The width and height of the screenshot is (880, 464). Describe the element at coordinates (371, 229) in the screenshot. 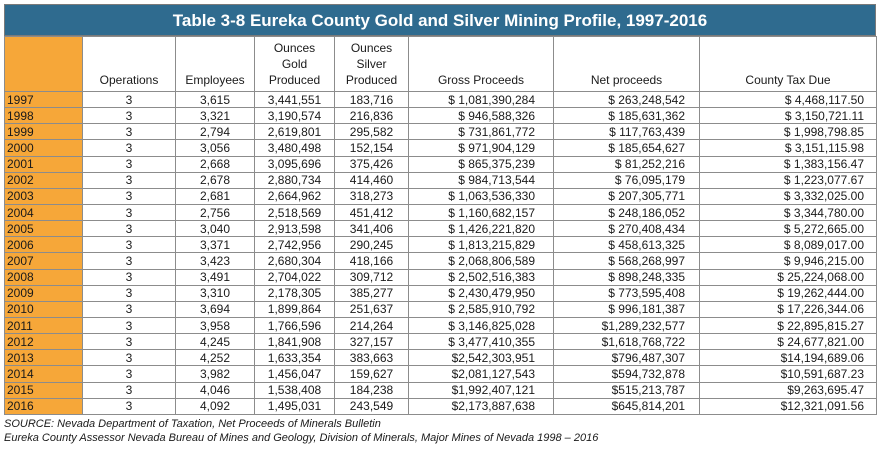

I see `cell-silver-produced: 341,406` at that location.